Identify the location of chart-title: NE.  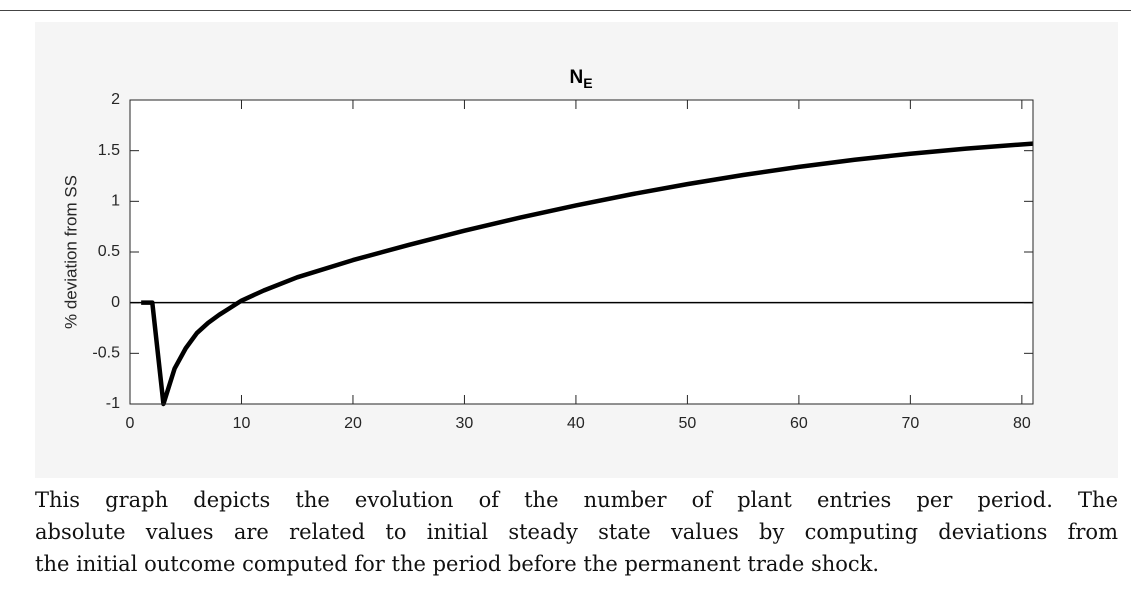
(580, 79).